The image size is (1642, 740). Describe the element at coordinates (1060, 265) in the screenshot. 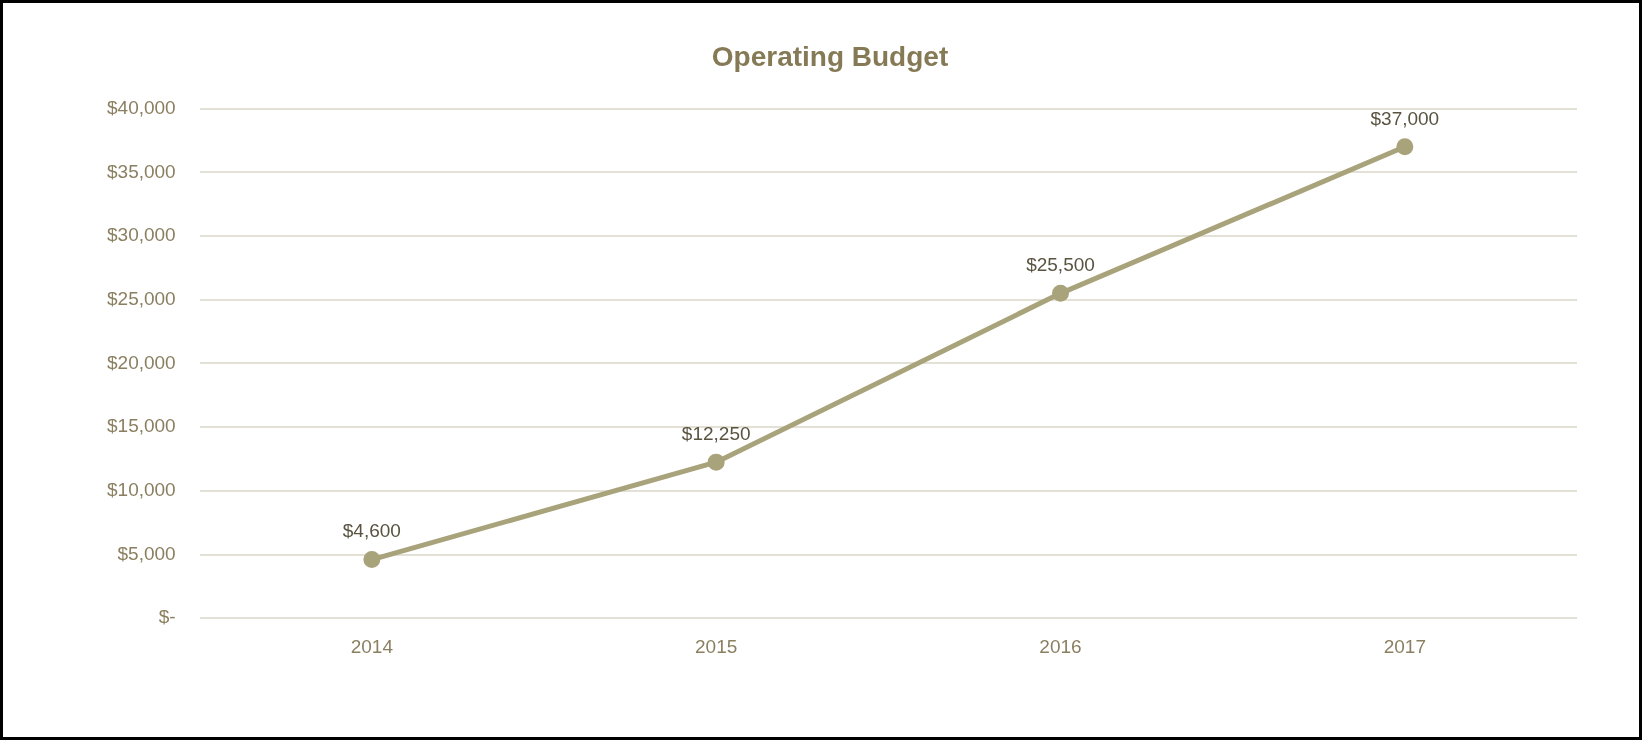

I see `data-label: $25,500` at that location.